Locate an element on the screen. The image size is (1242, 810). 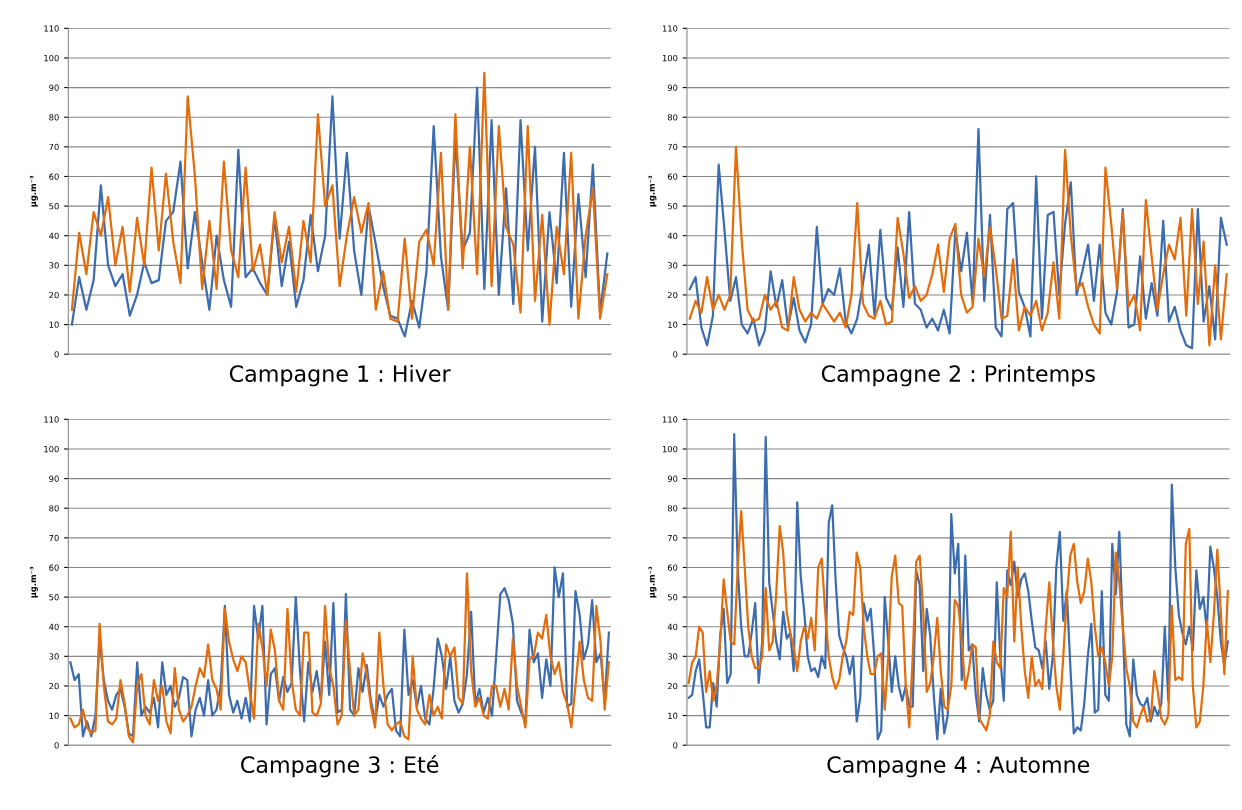
line-series is located at coordinates (958, 621).